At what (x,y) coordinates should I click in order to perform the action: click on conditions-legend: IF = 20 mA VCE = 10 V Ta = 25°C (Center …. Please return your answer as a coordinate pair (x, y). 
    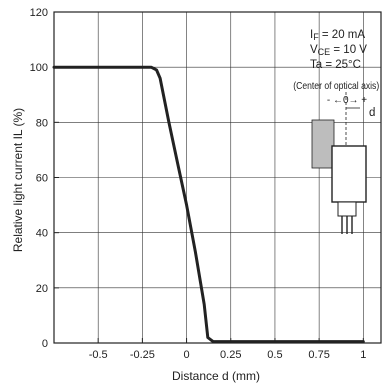
    Looking at the image, I should click on (336, 74).